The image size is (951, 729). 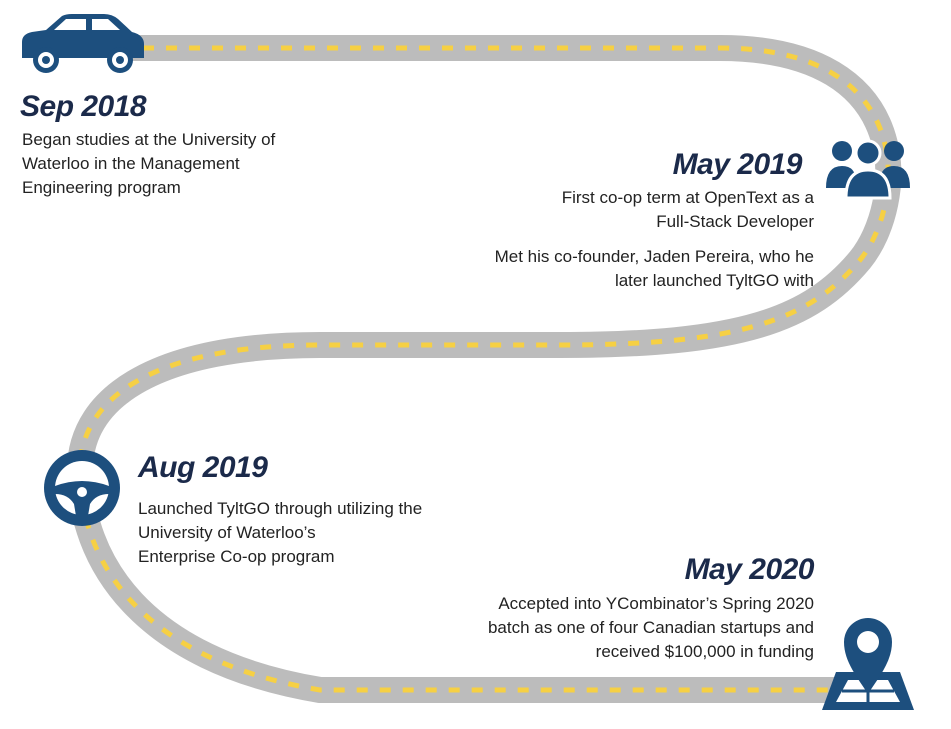 I want to click on map-pin-icon, so click(x=868, y=664).